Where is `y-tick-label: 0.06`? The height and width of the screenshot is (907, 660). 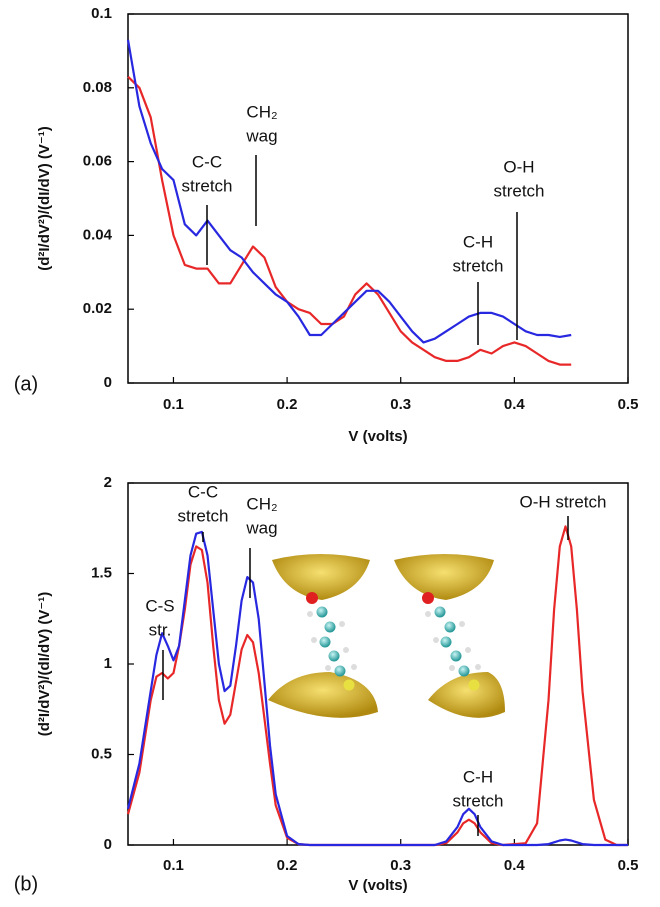 y-tick-label: 0.06 is located at coordinates (97, 161).